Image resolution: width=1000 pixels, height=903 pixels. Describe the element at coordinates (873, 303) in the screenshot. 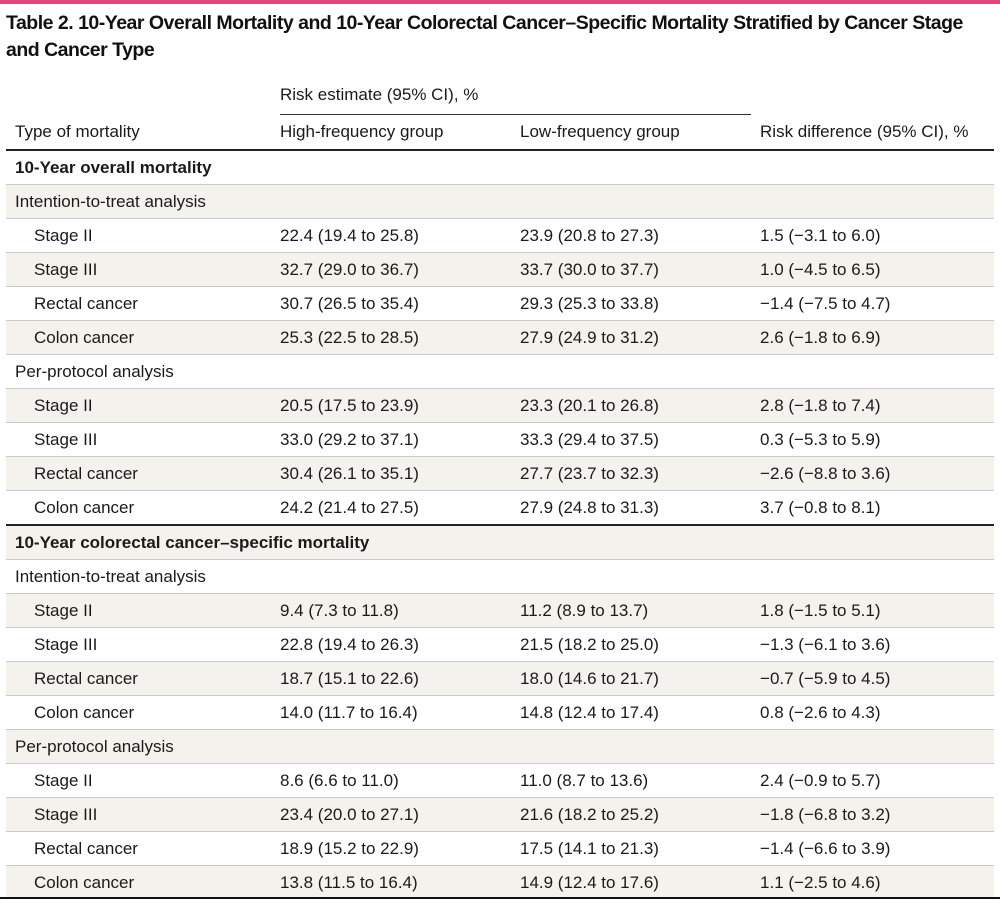

I see `cell-diff: −1.4 (−7.5 to 4.7)` at that location.